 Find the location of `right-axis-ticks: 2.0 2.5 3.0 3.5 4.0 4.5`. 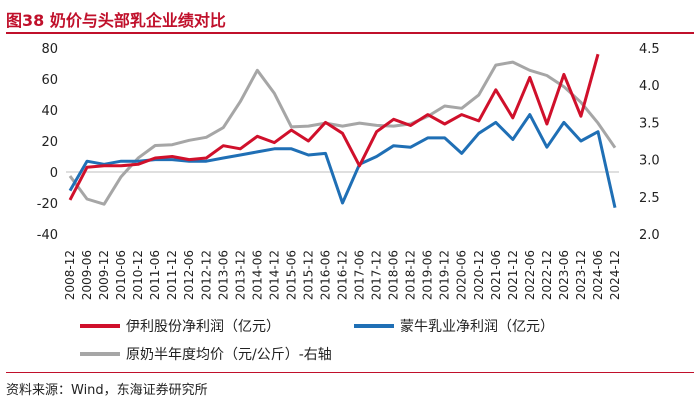

right-axis-ticks: 2.0 2.5 3.0 3.5 4.0 4.5 is located at coordinates (649, 142).